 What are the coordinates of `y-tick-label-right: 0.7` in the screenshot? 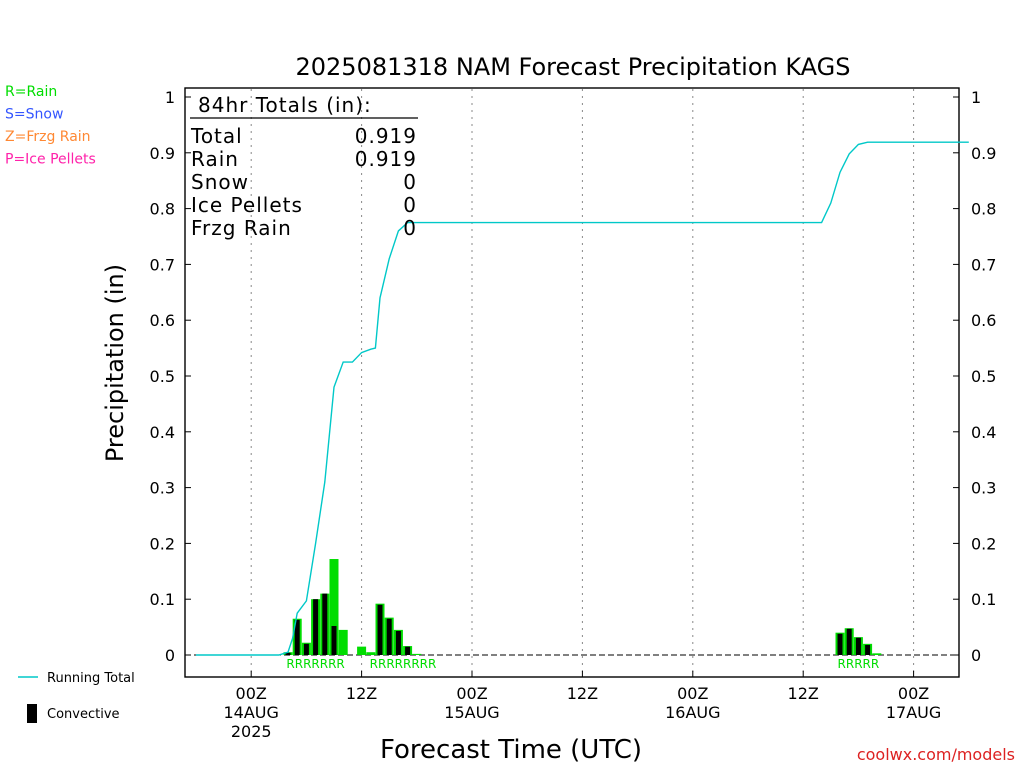 It's located at (983, 264).